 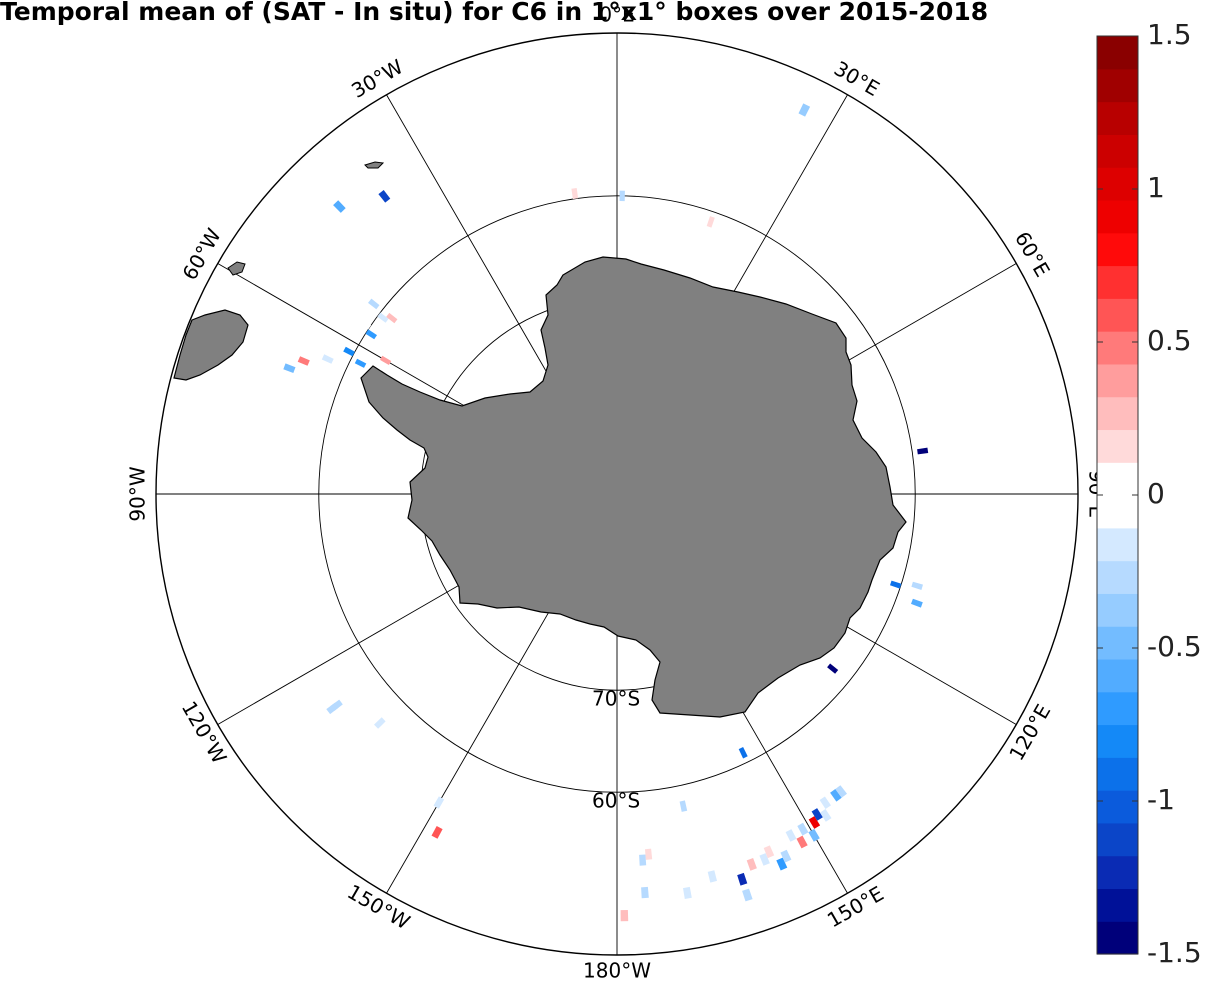 What do you see at coordinates (616, 801) in the screenshot?
I see `parallel-label: 60°S` at bounding box center [616, 801].